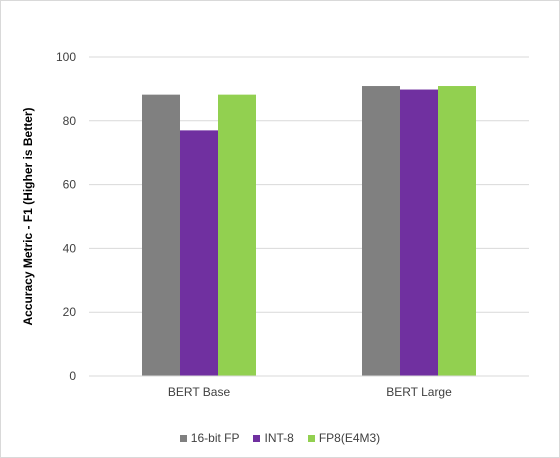 The height and width of the screenshot is (458, 560). What do you see at coordinates (215, 438) in the screenshot?
I see `legend-label: 16-bit FP` at bounding box center [215, 438].